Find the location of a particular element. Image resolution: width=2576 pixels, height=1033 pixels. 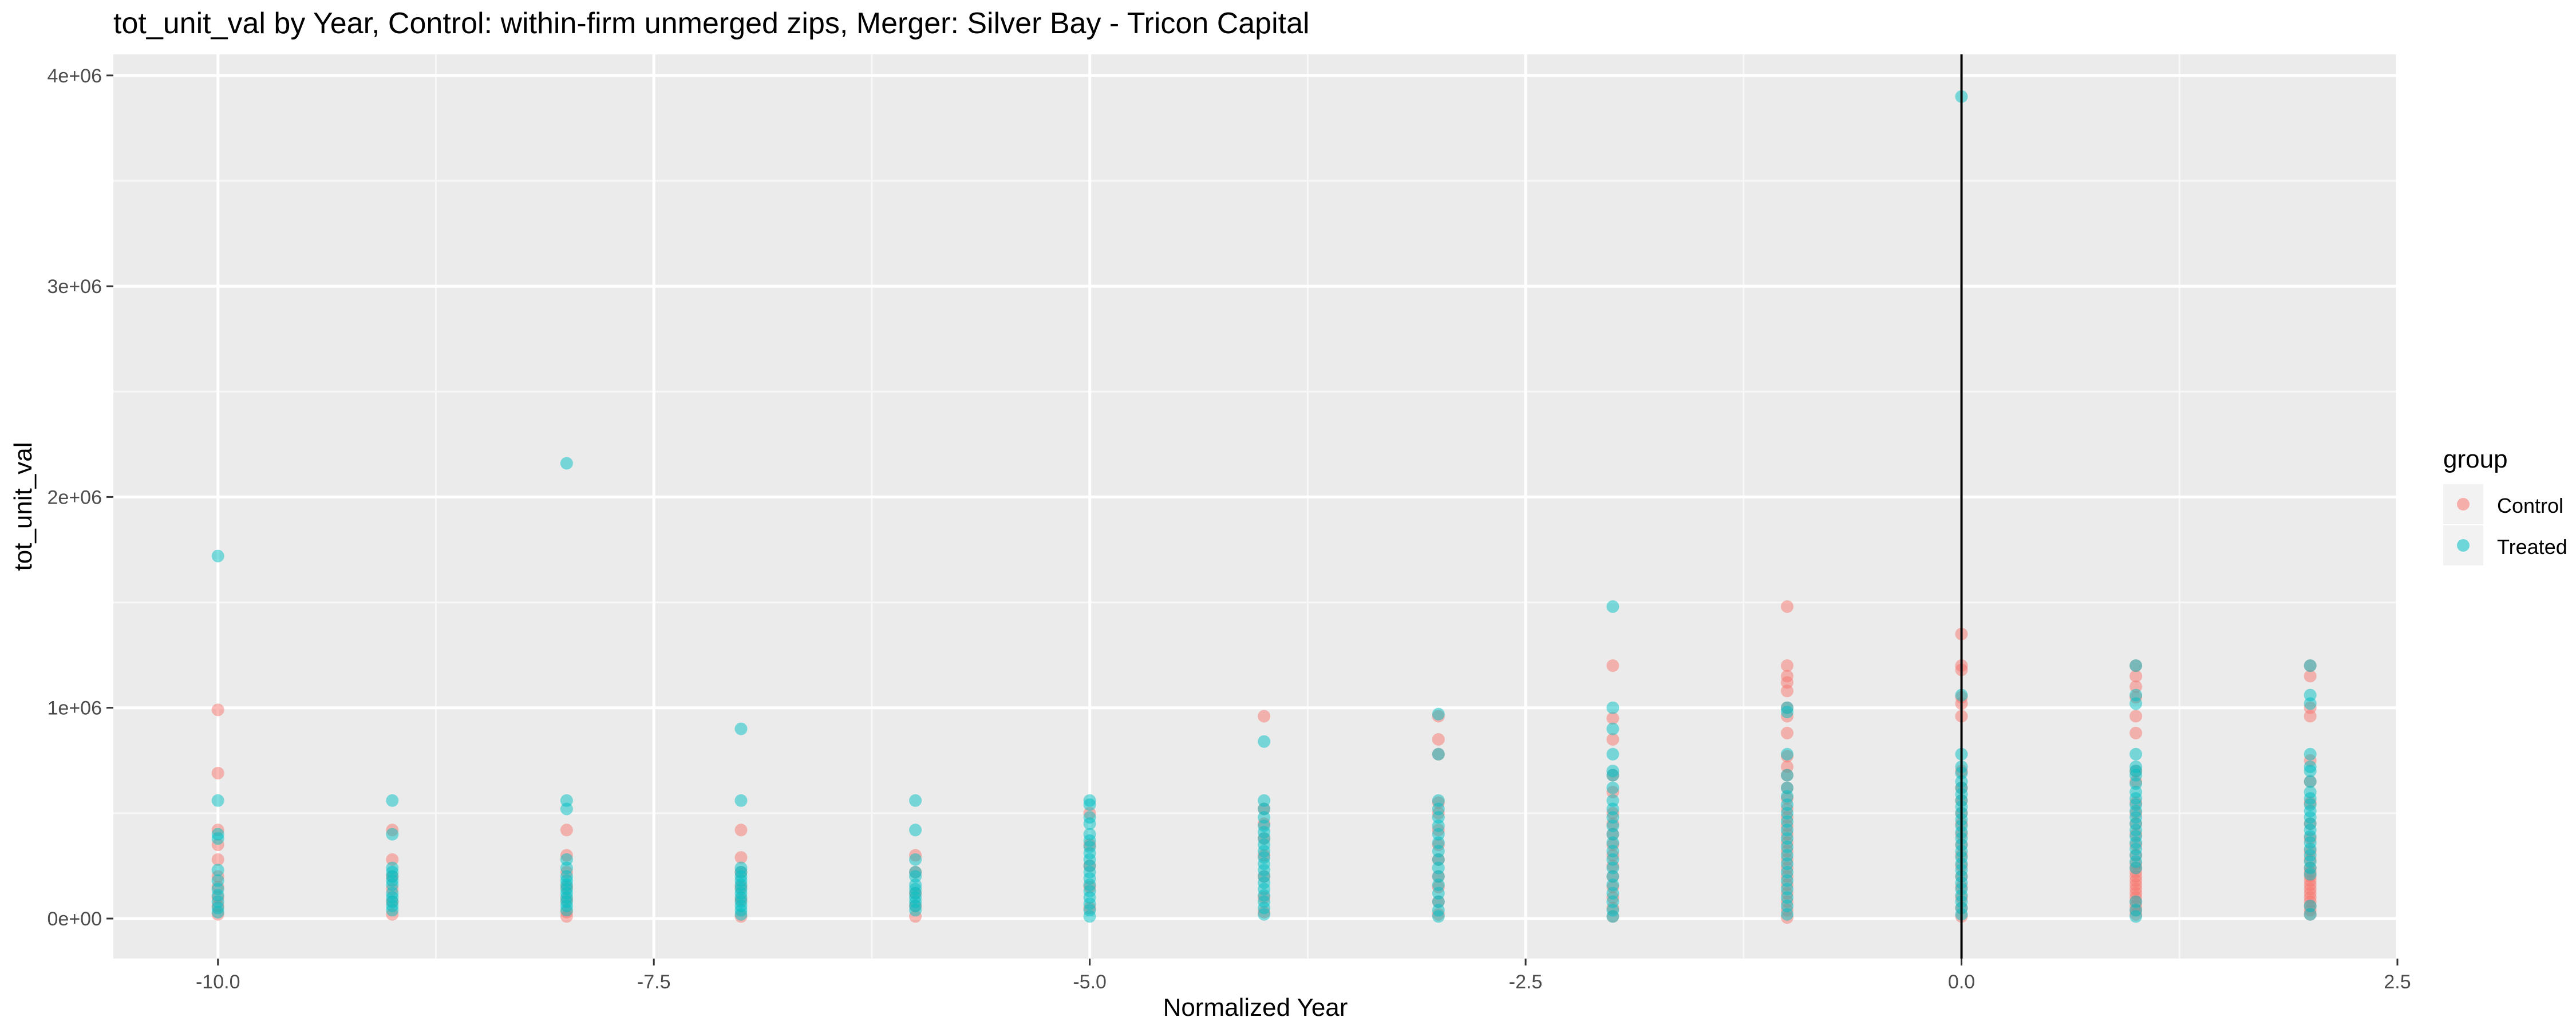

y-axis-label: tot_unit_val is located at coordinates (23, 507).